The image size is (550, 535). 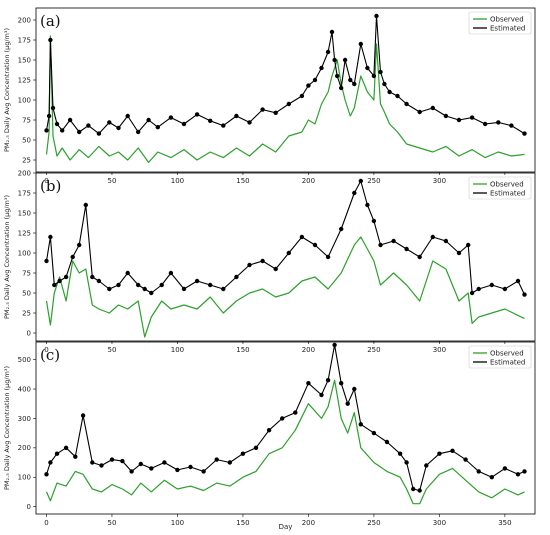 What do you see at coordinates (50, 186) in the screenshot?
I see `panel-label: (b)` at bounding box center [50, 186].